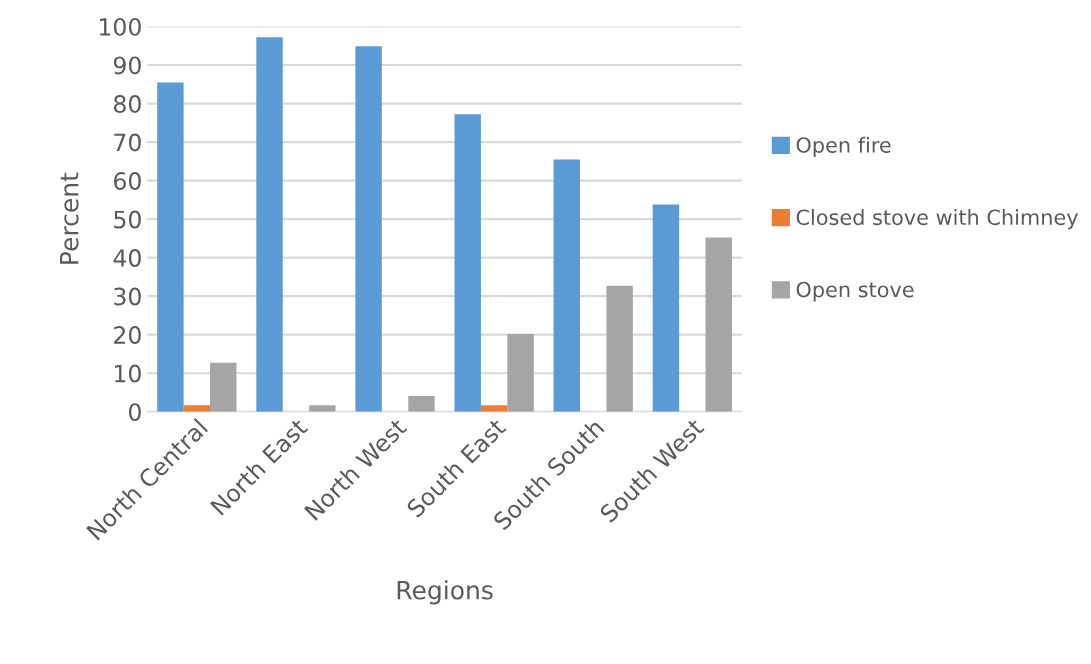 The image size is (1091, 664). What do you see at coordinates (127, 142) in the screenshot?
I see `y-tick-label: 70` at bounding box center [127, 142].